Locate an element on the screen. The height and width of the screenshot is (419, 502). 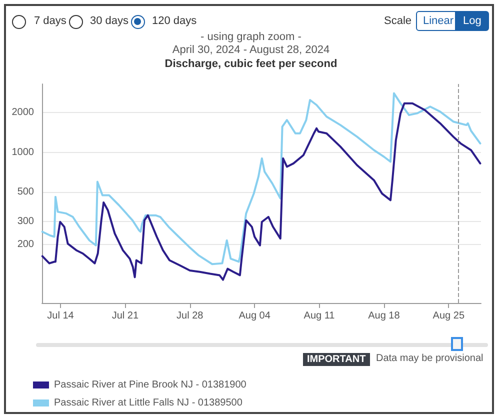
legend-label: Passaic River at Pine Brook NJ - 01381900 is located at coordinates (150, 385).